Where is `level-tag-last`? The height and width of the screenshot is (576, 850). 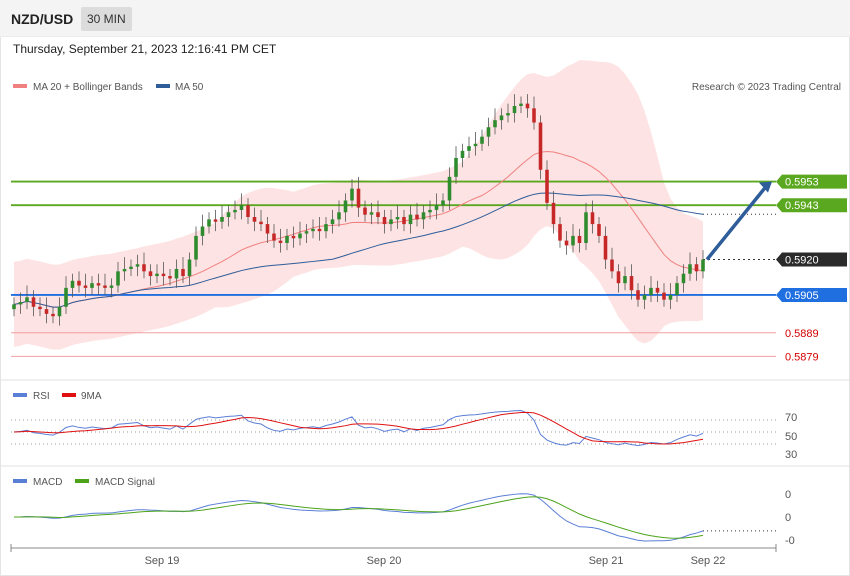
level-tag-last is located at coordinates (811, 259).